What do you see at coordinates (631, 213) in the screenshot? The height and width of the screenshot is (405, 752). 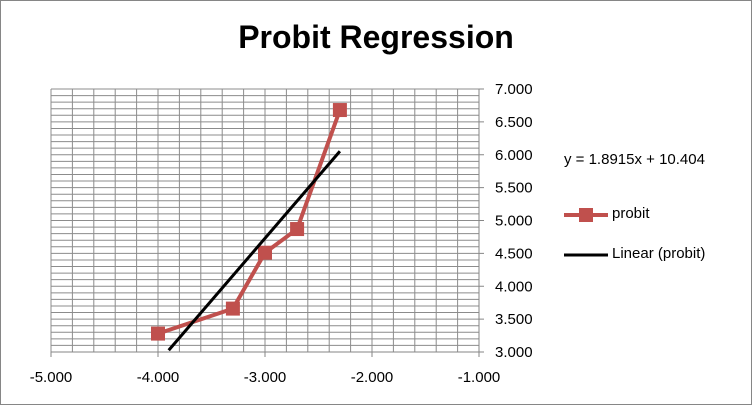 I see `legend-label-probit: probit` at bounding box center [631, 213].